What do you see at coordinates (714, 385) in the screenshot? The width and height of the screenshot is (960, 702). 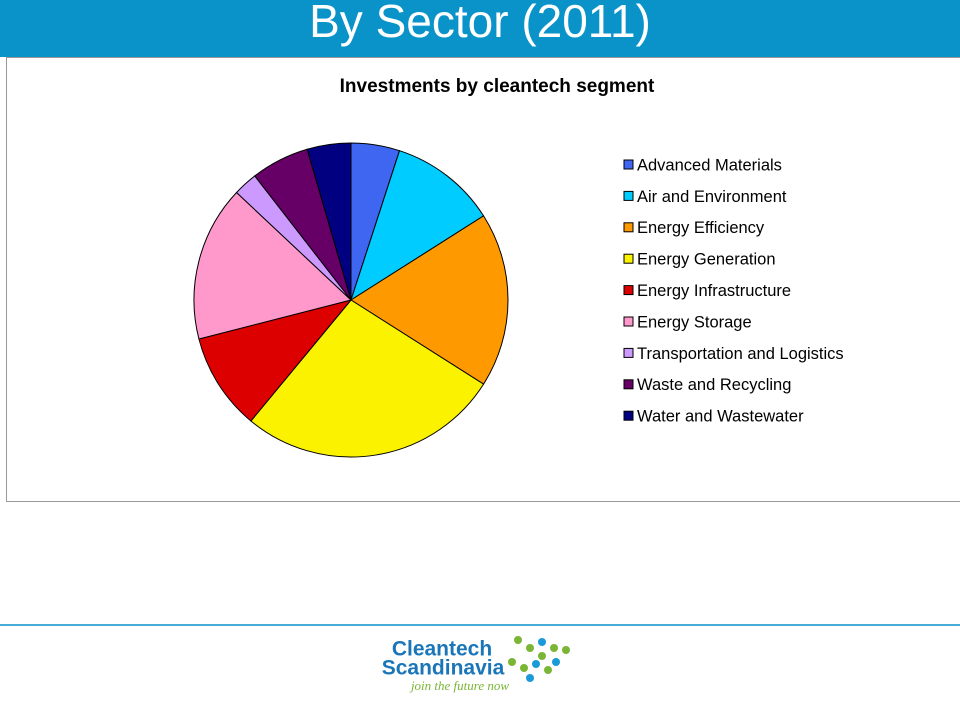 I see `legend-label: Waste and Recycling` at bounding box center [714, 385].